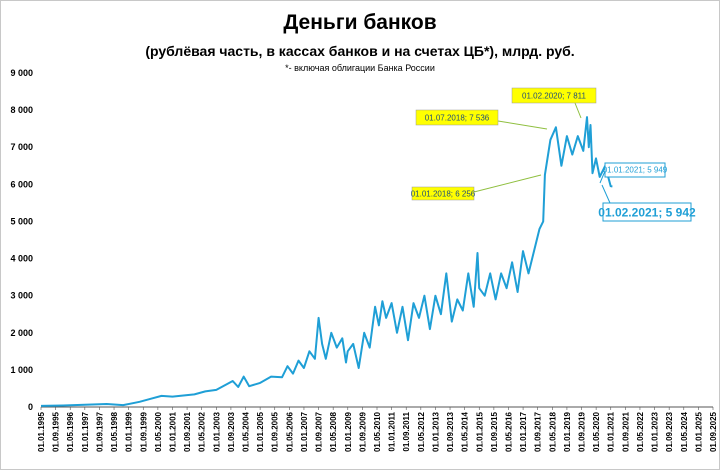  I want to click on x-tick-label: 01.09.2017, so click(538, 431).